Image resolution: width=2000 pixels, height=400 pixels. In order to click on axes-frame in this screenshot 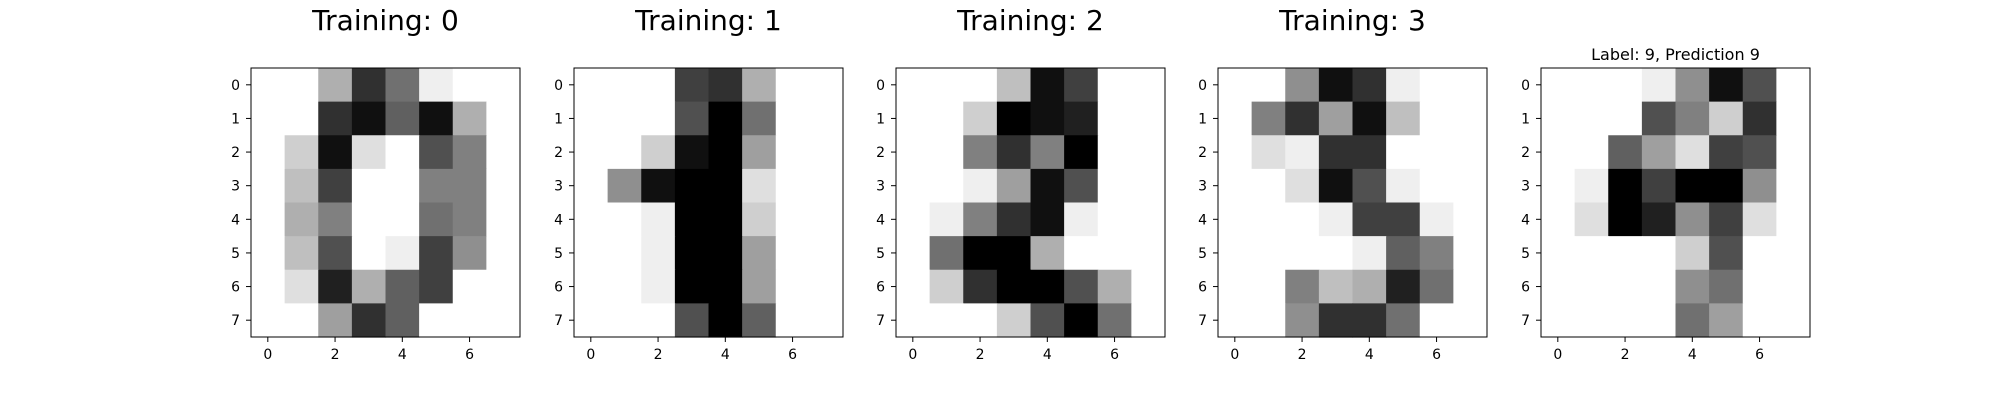, I will do `click(708, 202)`.